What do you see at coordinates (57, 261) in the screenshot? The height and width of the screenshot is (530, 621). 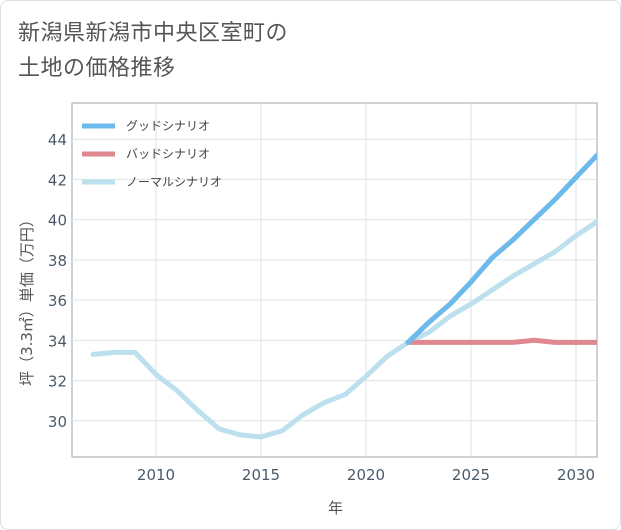 I see `y-tick-label: 38` at bounding box center [57, 261].